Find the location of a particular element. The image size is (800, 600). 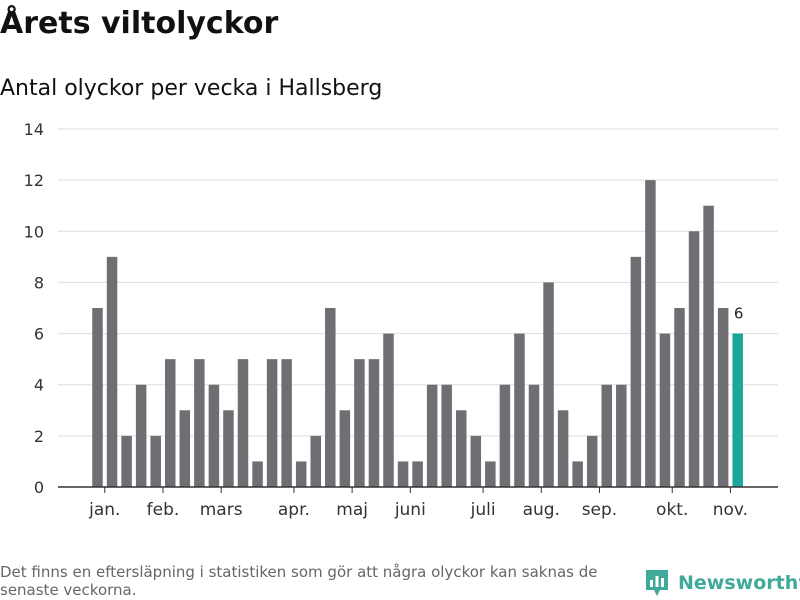

x-tick-label: jan. is located at coordinates (104, 510).